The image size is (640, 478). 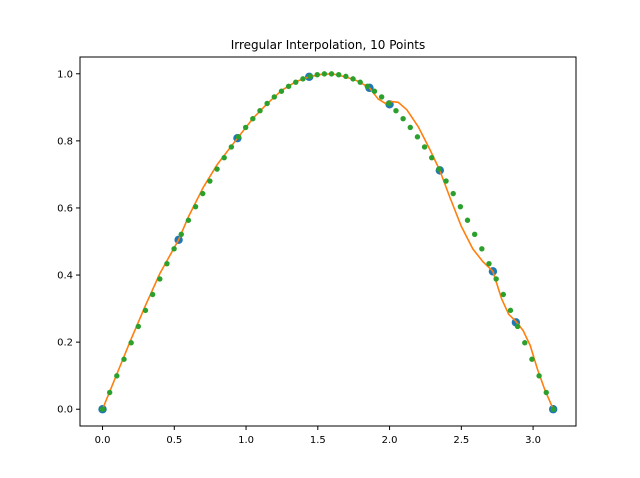 What do you see at coordinates (65, 276) in the screenshot?
I see `y-tick-label: 0.4` at bounding box center [65, 276].